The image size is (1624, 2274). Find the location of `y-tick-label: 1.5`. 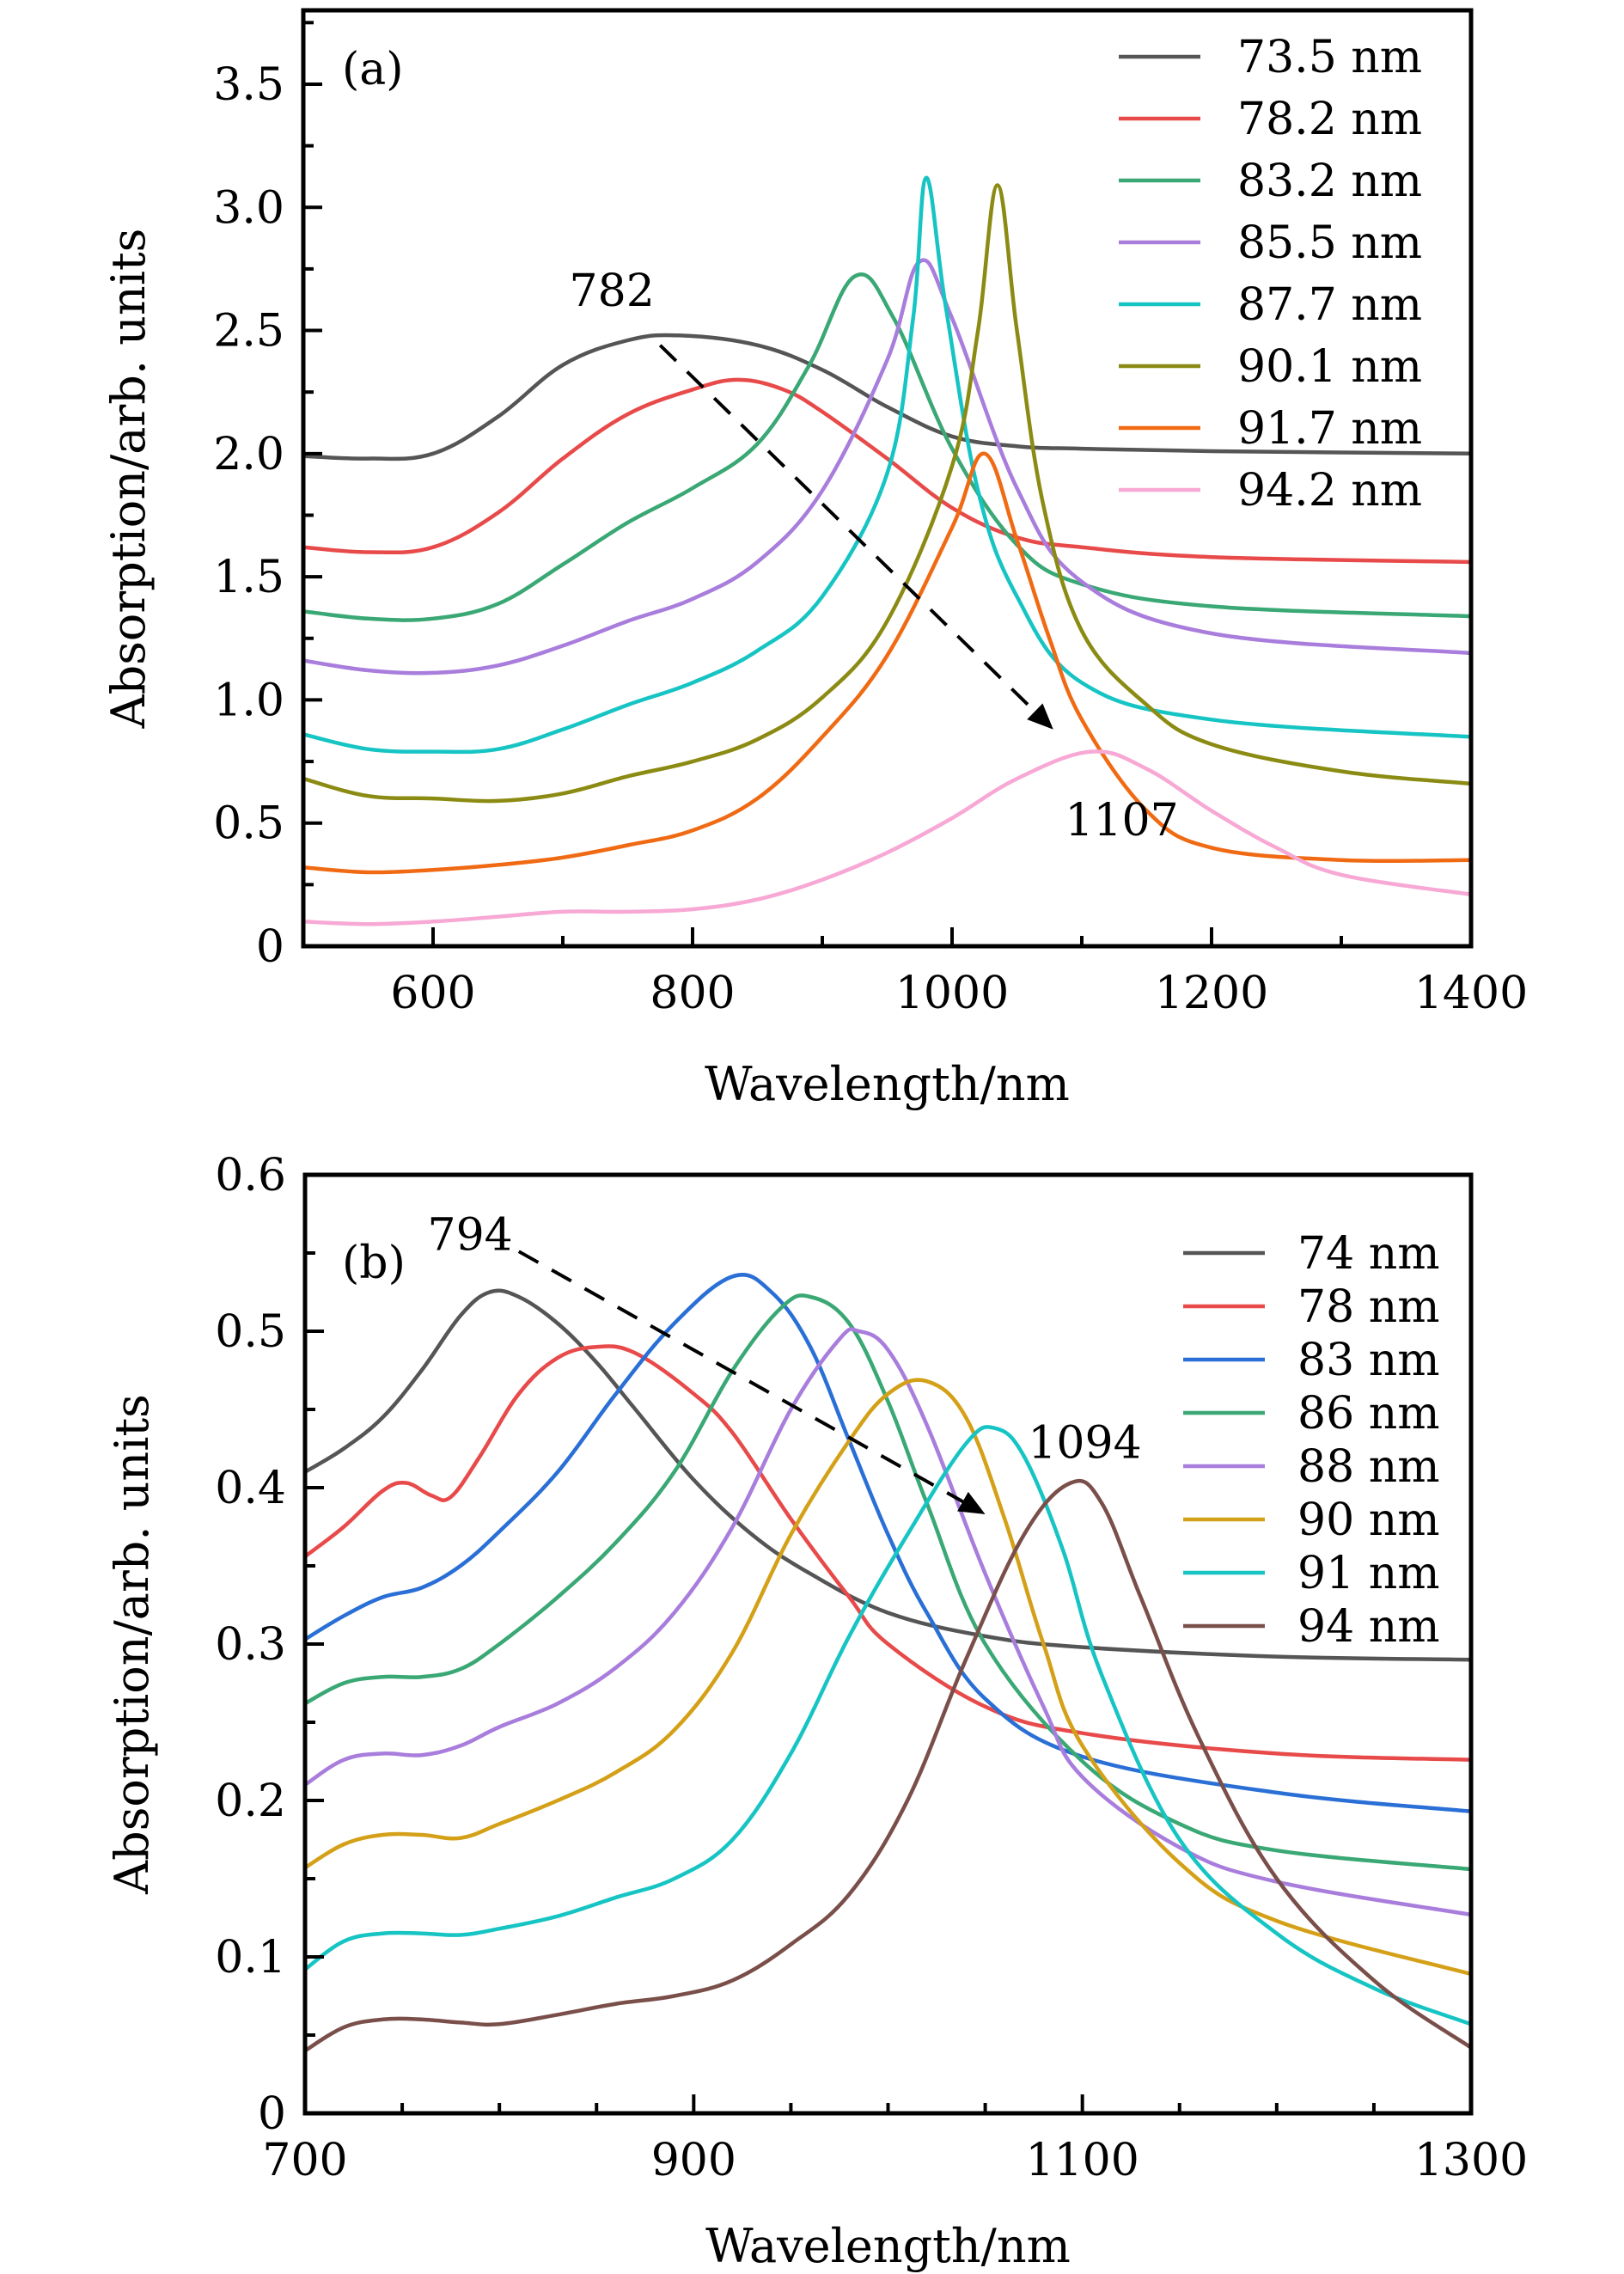

y-tick-label: 1.5 is located at coordinates (248, 577).